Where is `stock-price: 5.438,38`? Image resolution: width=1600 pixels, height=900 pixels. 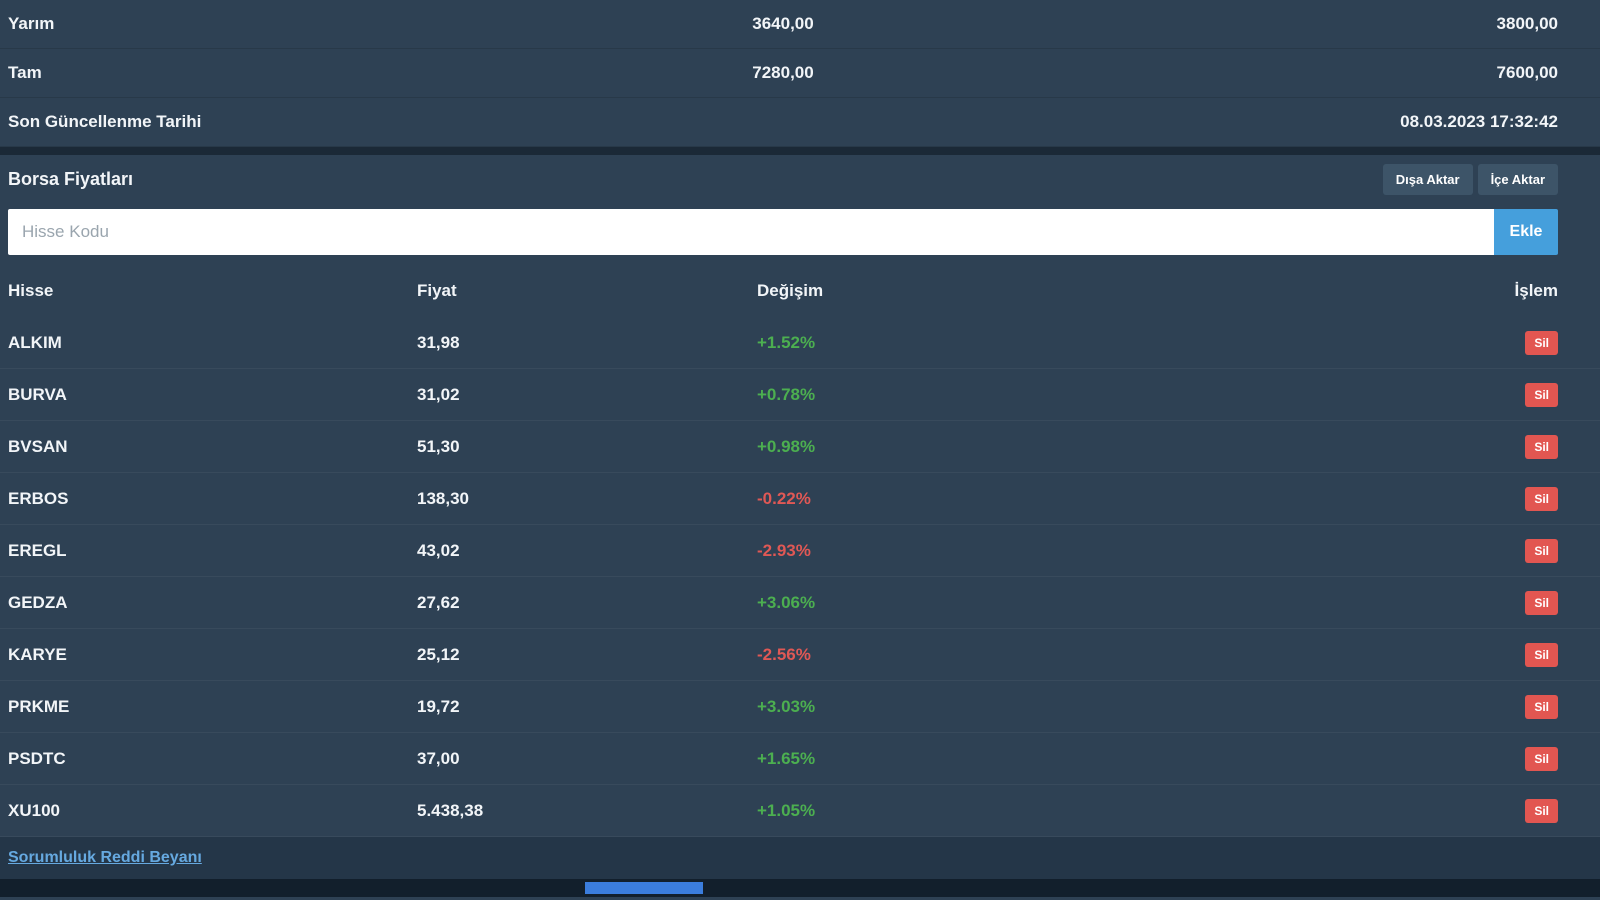
stock-price: 5.438,38 is located at coordinates (450, 810).